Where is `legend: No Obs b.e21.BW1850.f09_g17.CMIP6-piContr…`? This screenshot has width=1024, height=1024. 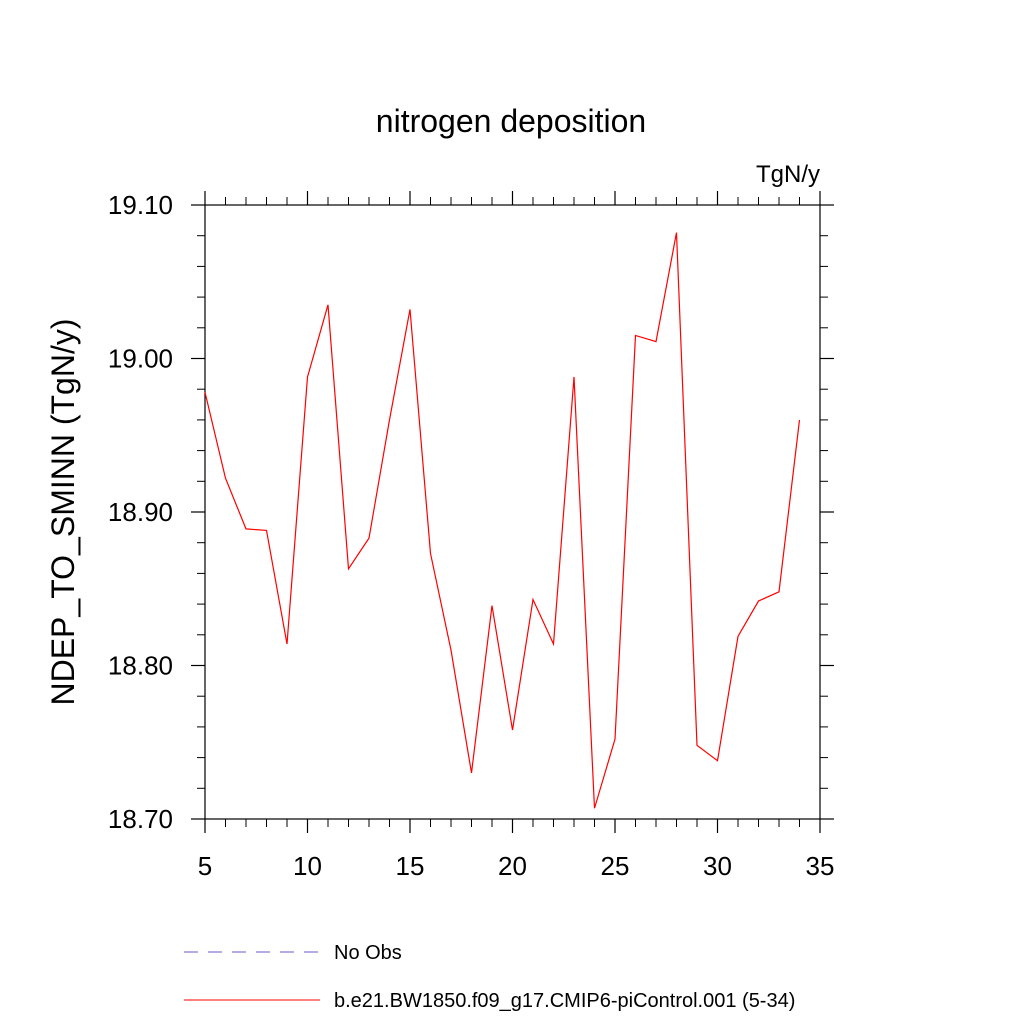 legend: No Obs b.e21.BW1850.f09_g17.CMIP6-piContr… is located at coordinates (489, 977).